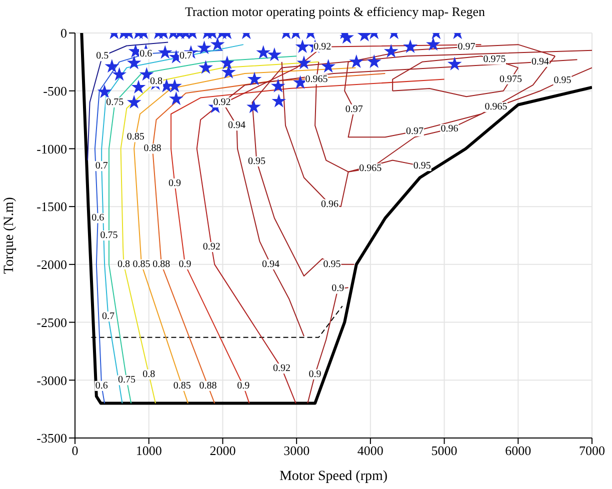 The width and height of the screenshot is (612, 489). Describe the element at coordinates (354, 109) in the screenshot. I see `annotation: 0.97` at that location.